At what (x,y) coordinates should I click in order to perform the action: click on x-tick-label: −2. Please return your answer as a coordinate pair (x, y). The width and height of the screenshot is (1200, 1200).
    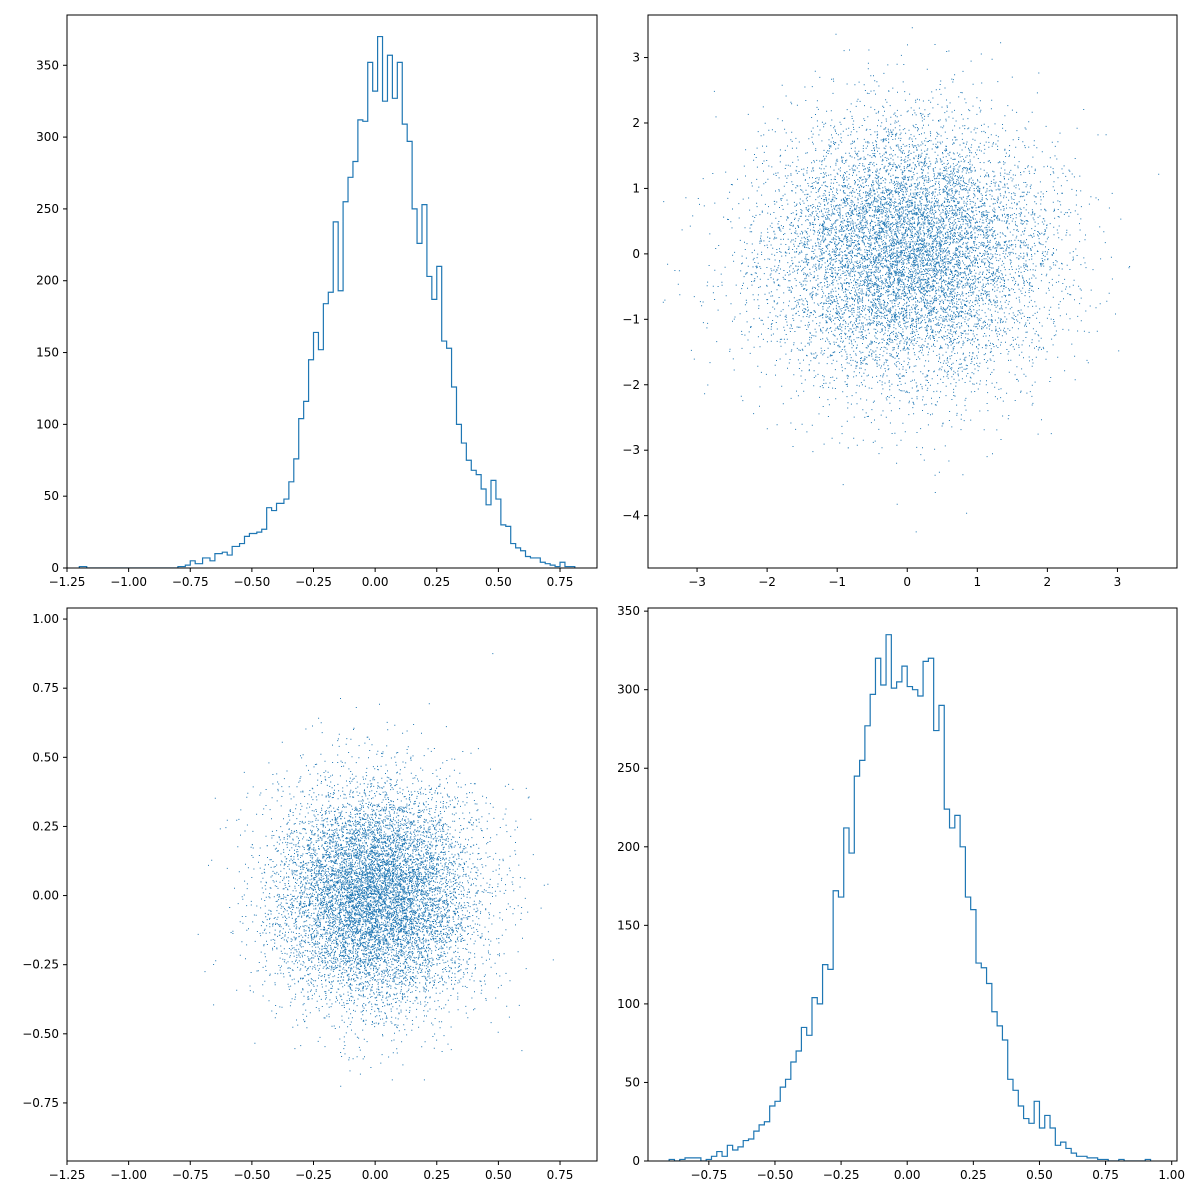
    Looking at the image, I should click on (767, 582).